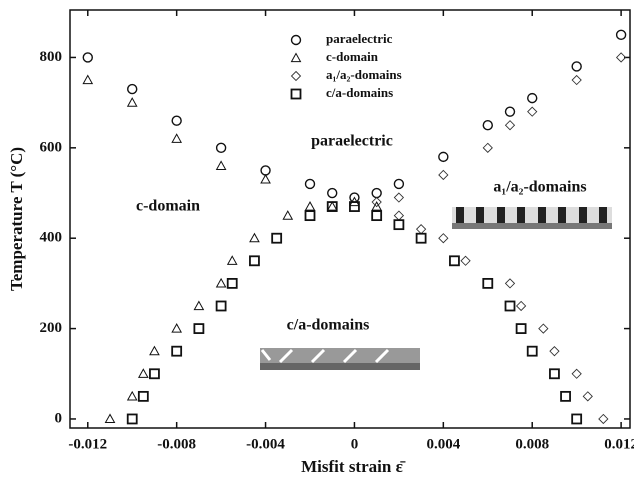 This screenshot has width=634, height=486. I want to click on x-tick-label: 0.012, so click(619, 444).